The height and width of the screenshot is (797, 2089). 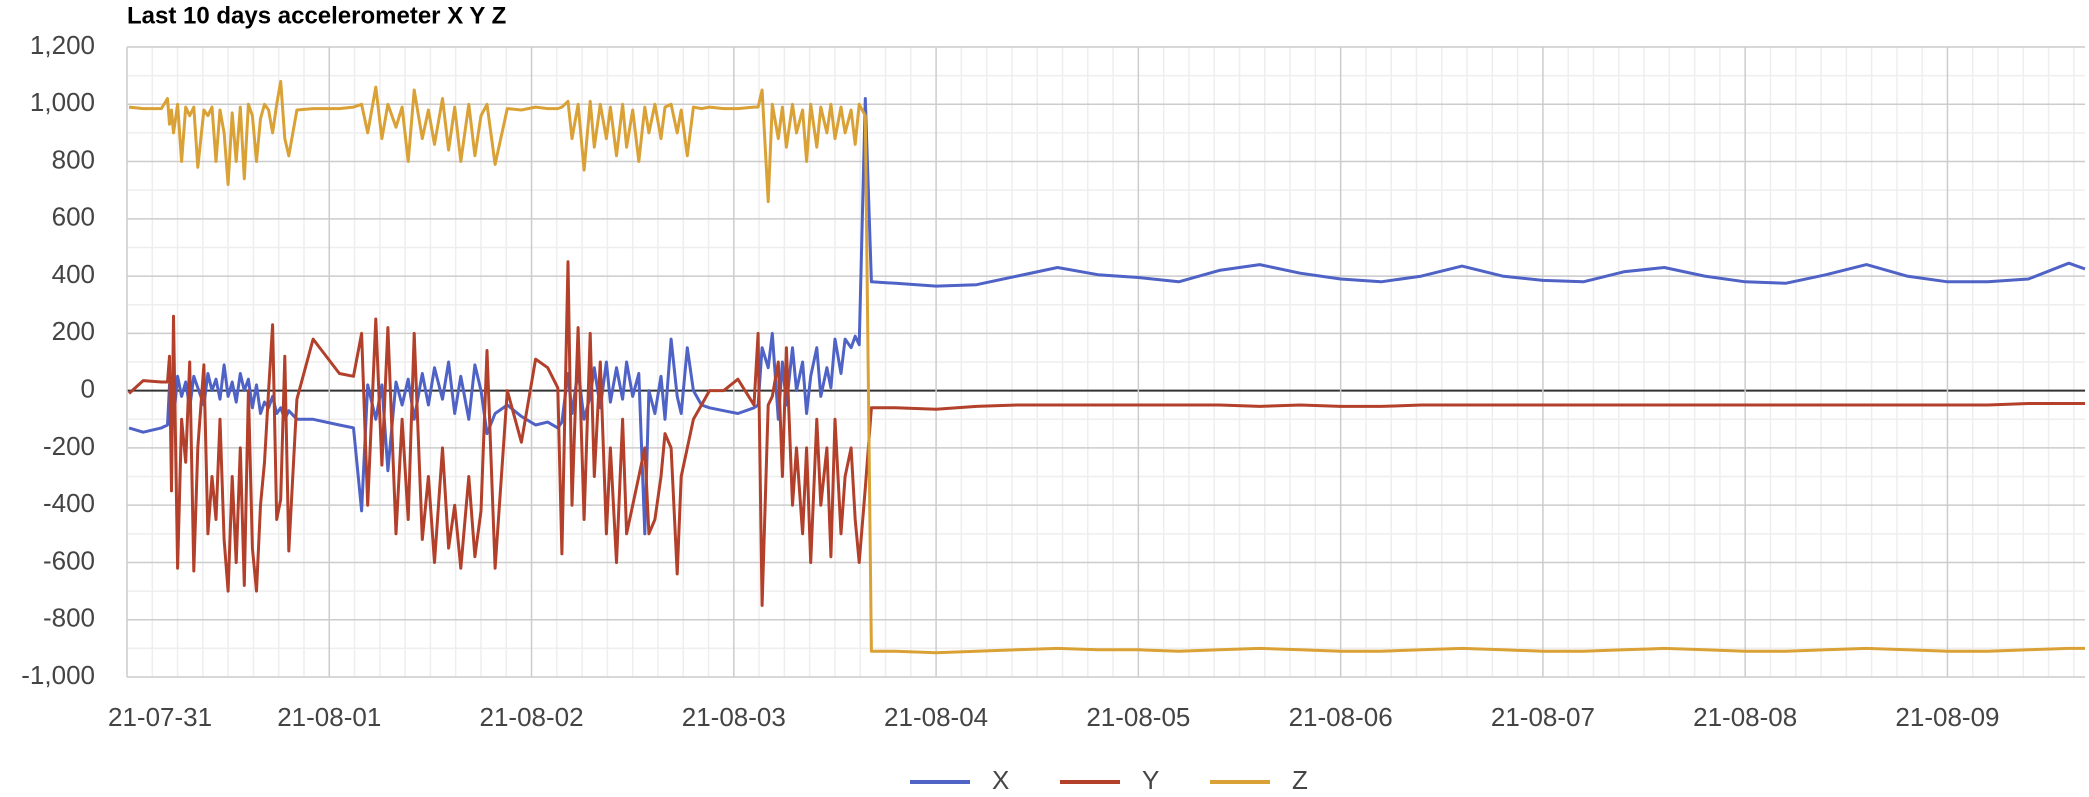 What do you see at coordinates (1947, 717) in the screenshot?
I see `x-tick-label: 21-08-09` at bounding box center [1947, 717].